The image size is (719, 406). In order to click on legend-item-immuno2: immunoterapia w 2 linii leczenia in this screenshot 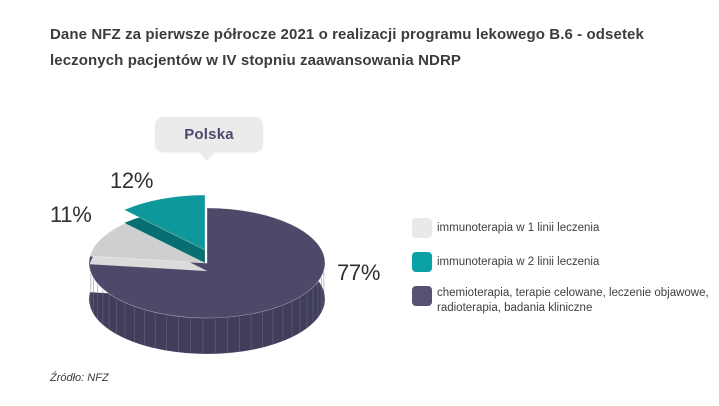, I will do `click(565, 262)`.